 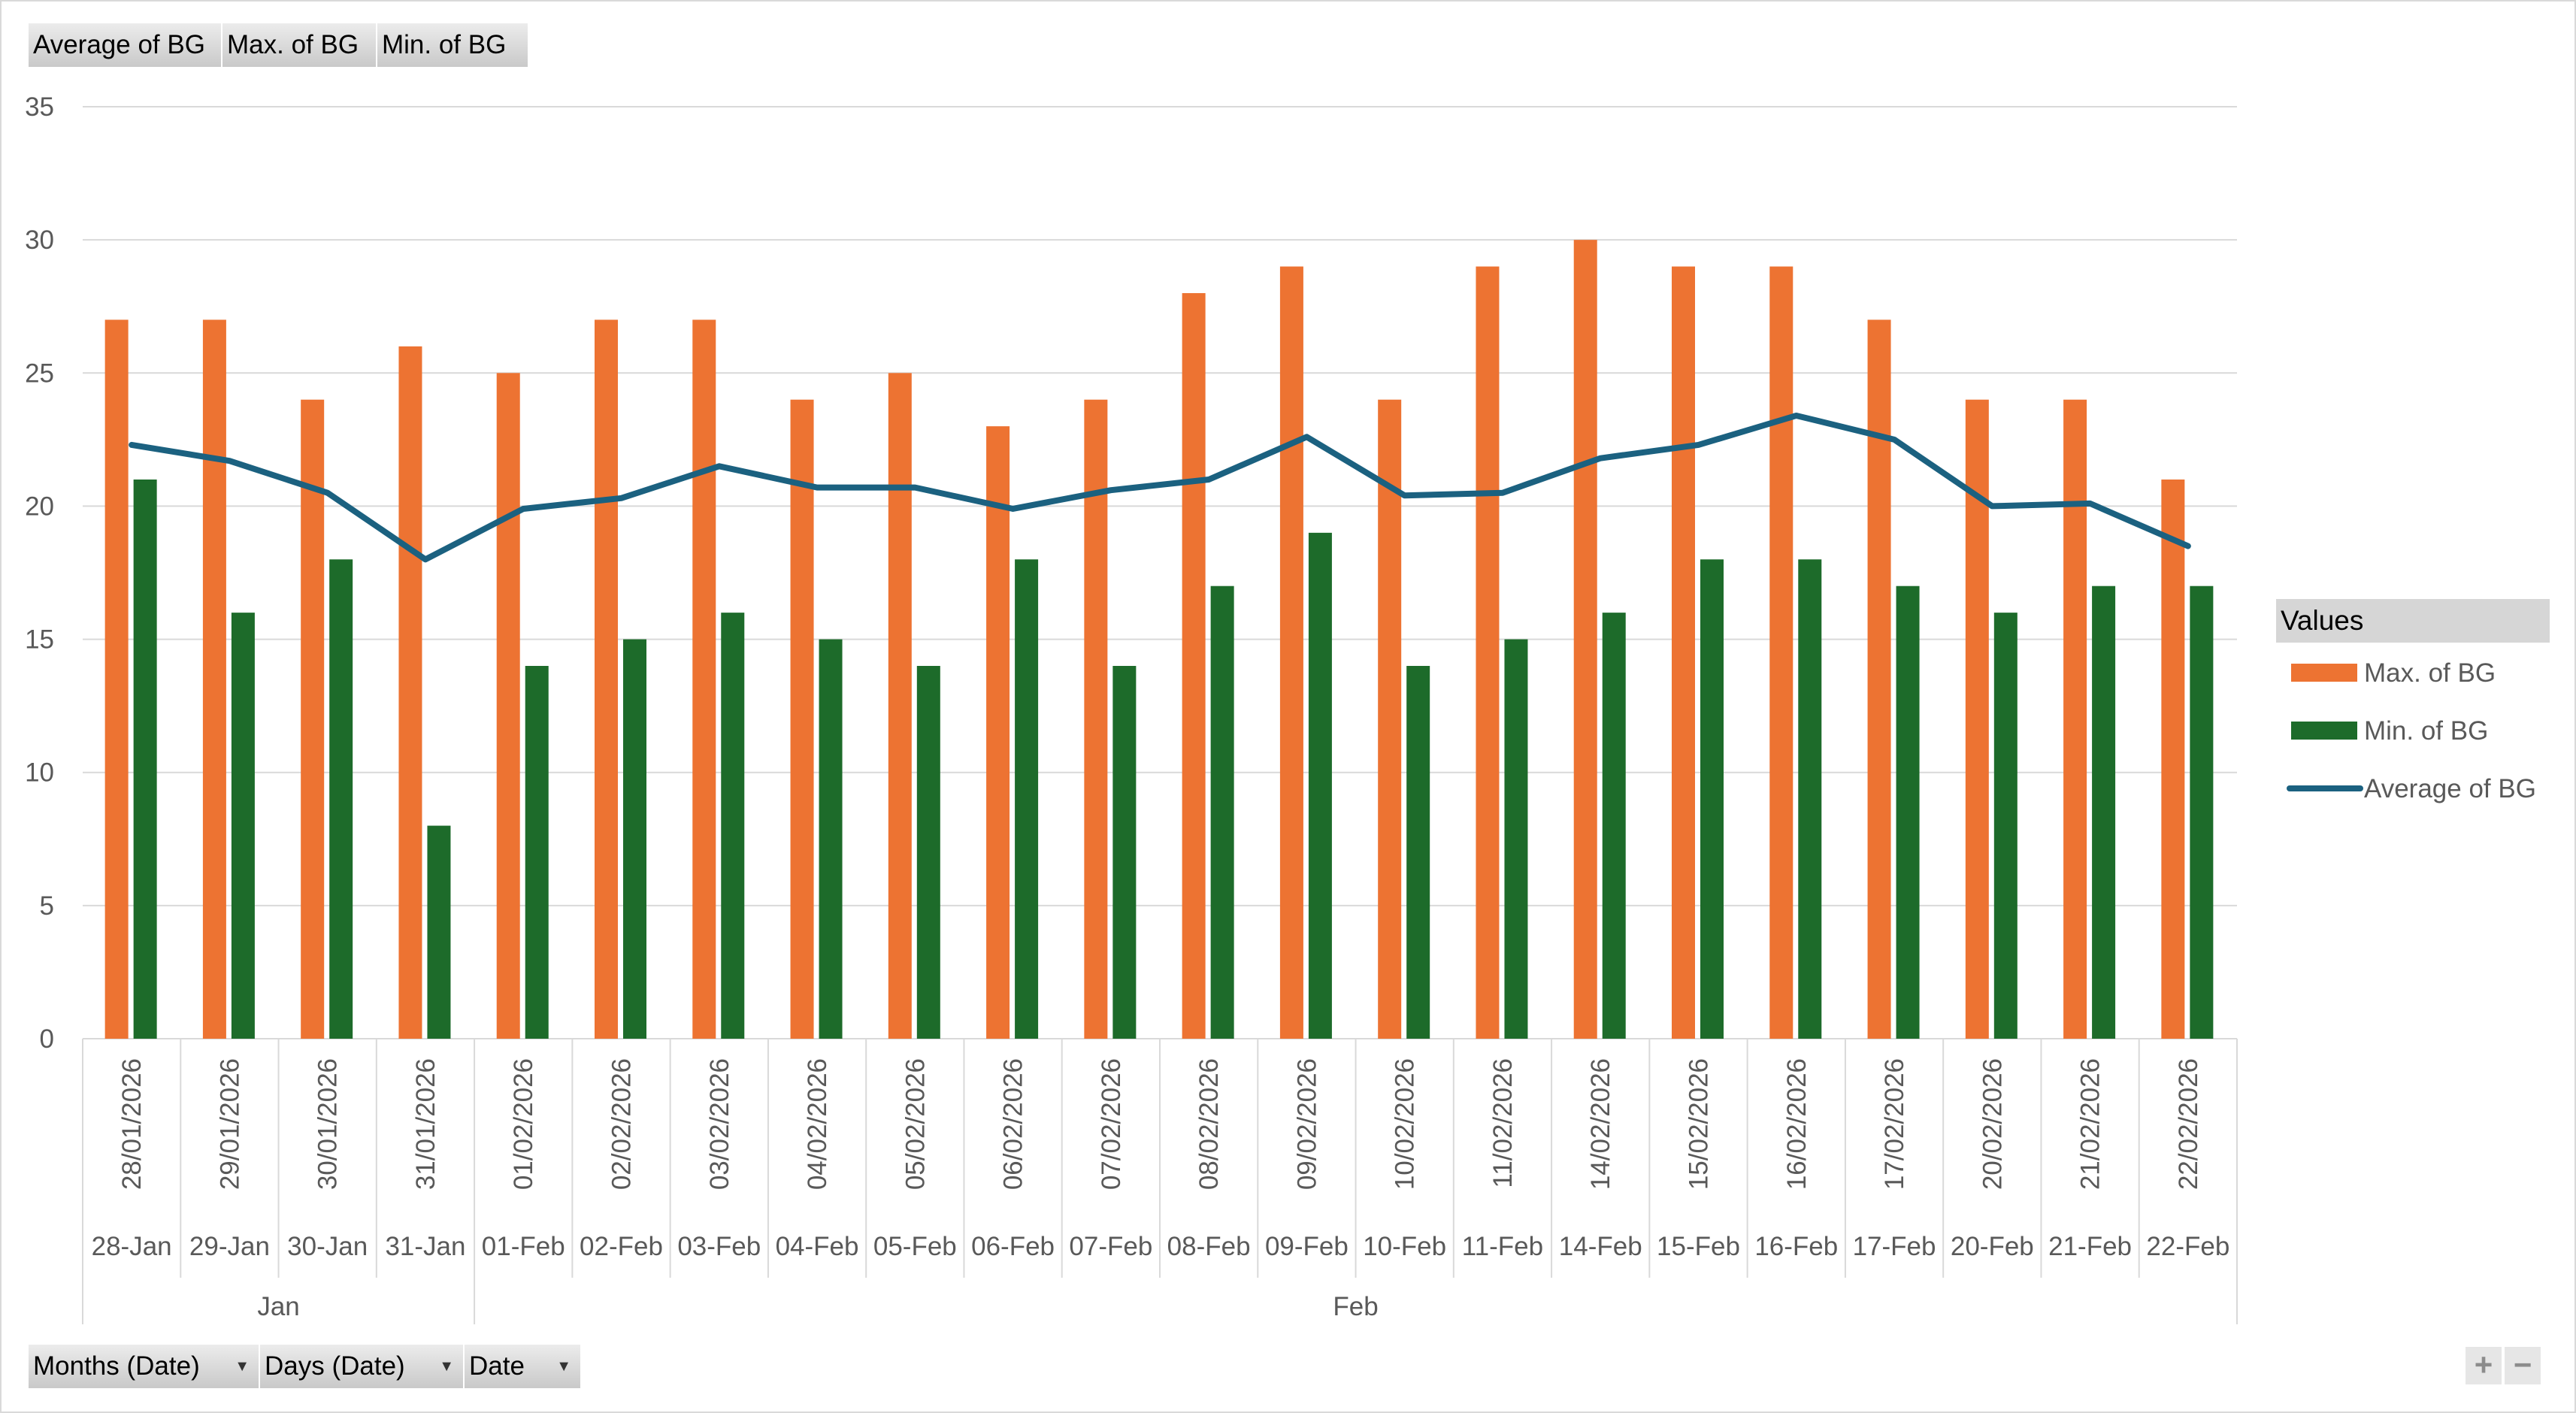 What do you see at coordinates (1992, 1124) in the screenshot?
I see `x-tick-label-date: 20/02/2026` at bounding box center [1992, 1124].